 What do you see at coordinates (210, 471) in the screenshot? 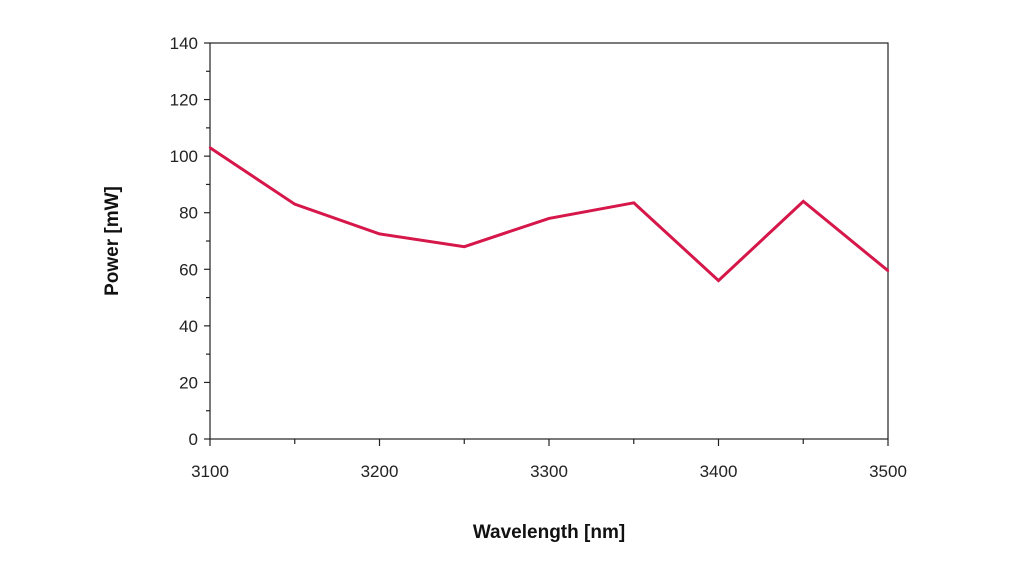
I see `x-tick-label: 3100` at bounding box center [210, 471].